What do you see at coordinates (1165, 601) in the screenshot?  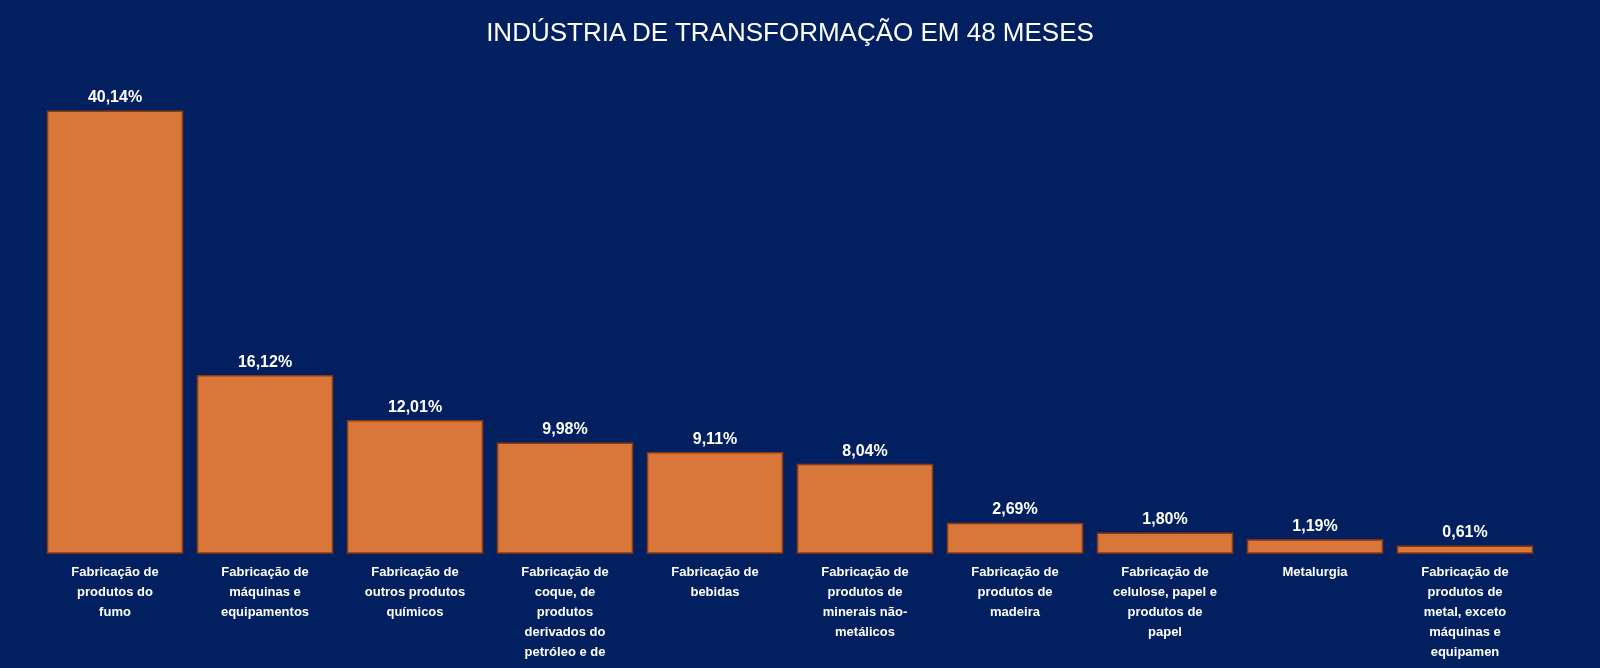 I see `x-tick-label: Fabricação de celulose, papel e produtos de papel` at bounding box center [1165, 601].